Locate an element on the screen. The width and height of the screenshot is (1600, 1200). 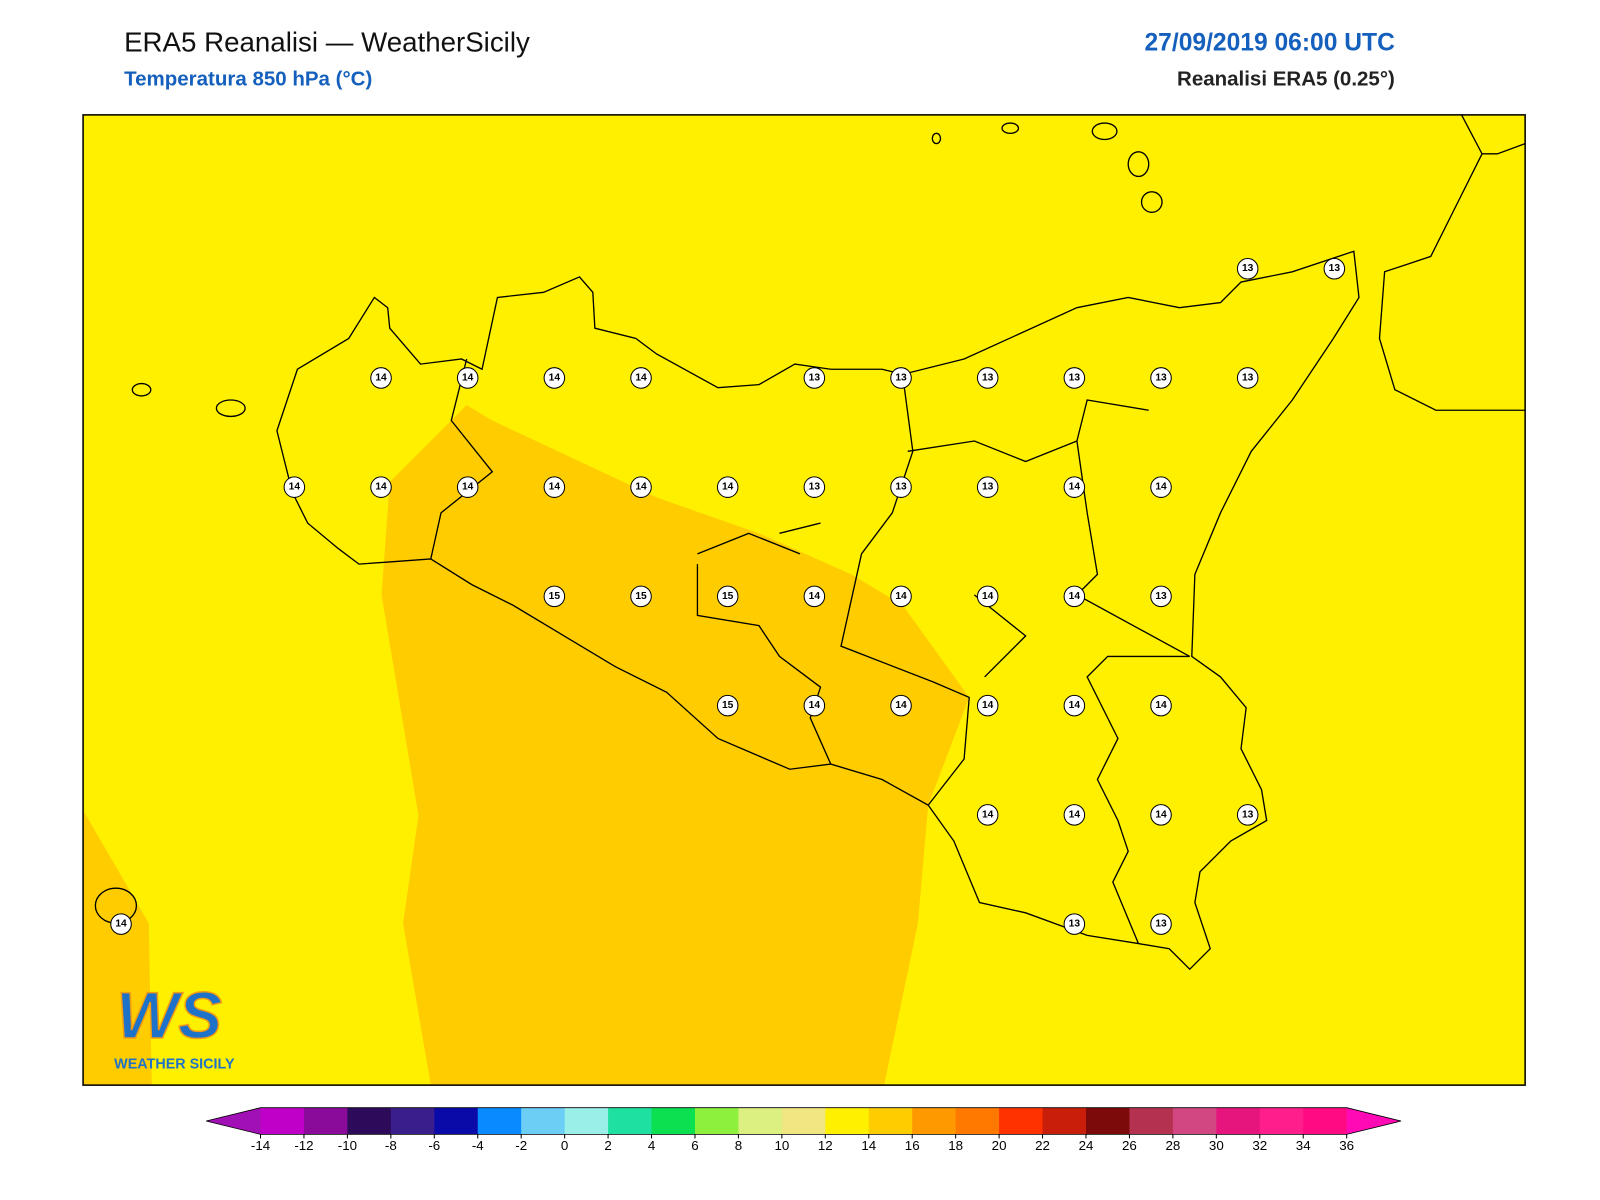
colorbar-tick-label: 36 is located at coordinates (1346, 1145).